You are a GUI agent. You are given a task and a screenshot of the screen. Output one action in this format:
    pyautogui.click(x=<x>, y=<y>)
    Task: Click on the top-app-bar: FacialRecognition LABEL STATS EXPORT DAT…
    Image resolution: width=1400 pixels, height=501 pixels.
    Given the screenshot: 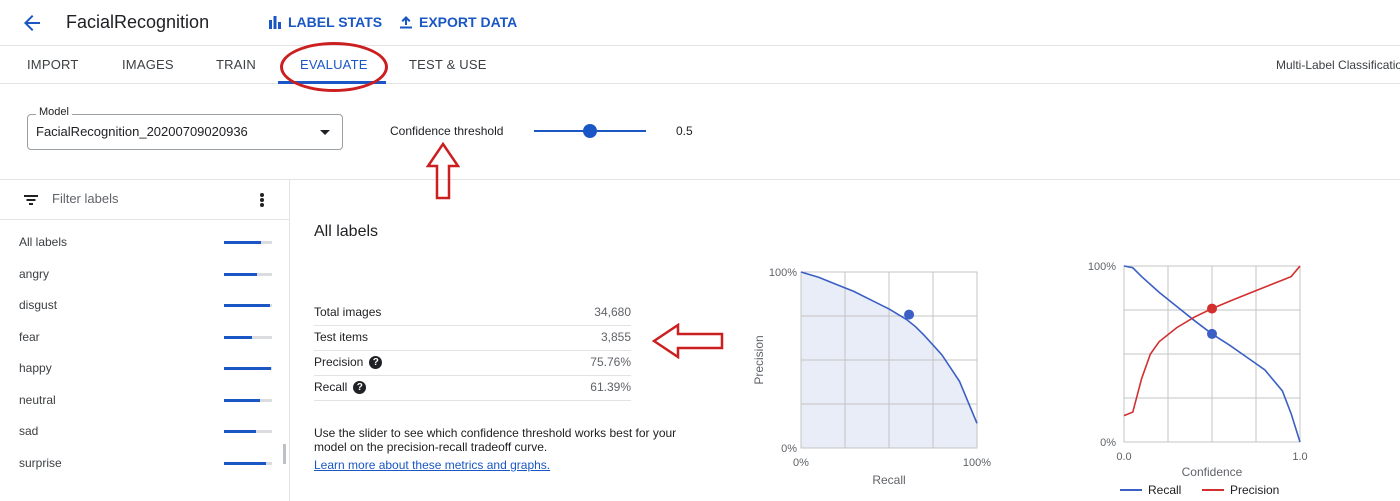 What is the action you would take?
    pyautogui.click(x=700, y=23)
    